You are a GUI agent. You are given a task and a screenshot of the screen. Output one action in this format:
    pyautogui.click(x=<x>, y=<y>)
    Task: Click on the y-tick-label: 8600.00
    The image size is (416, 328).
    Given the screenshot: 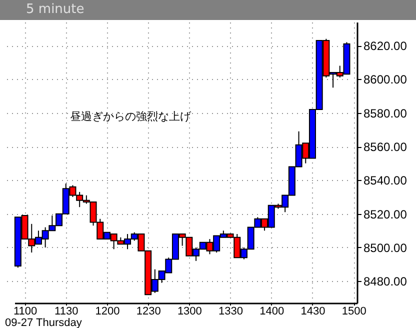 What is the action you would take?
    pyautogui.click(x=386, y=79)
    